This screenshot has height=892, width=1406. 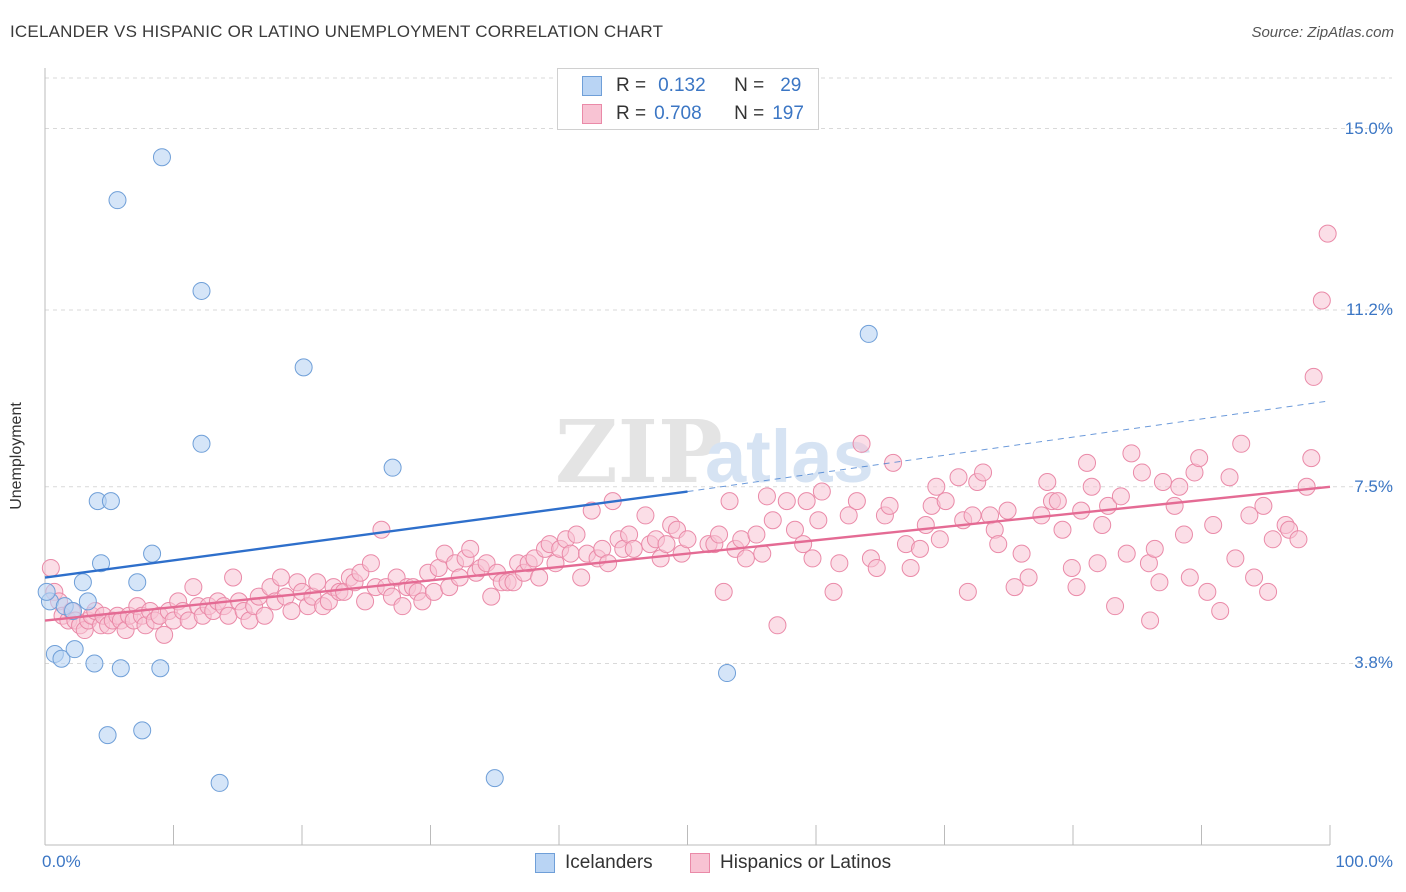 What do you see at coordinates (545, 863) in the screenshot?
I see `legend-swatch-blue` at bounding box center [545, 863].